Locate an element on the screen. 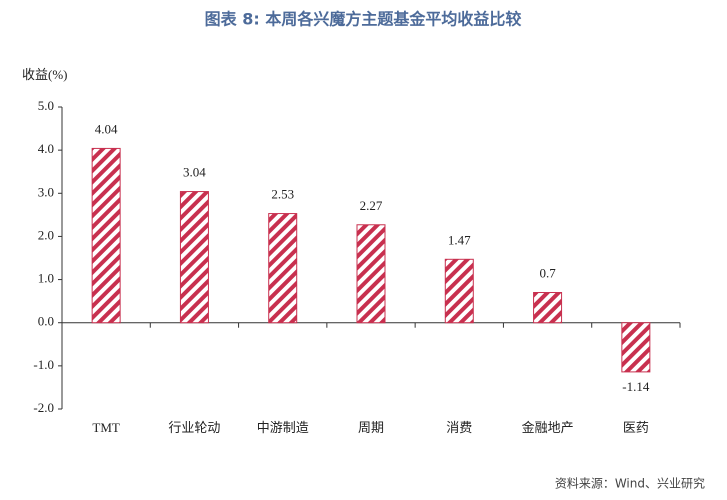 The height and width of the screenshot is (500, 727). source: 资料来源：Wind、兴业研究 is located at coordinates (630, 483).